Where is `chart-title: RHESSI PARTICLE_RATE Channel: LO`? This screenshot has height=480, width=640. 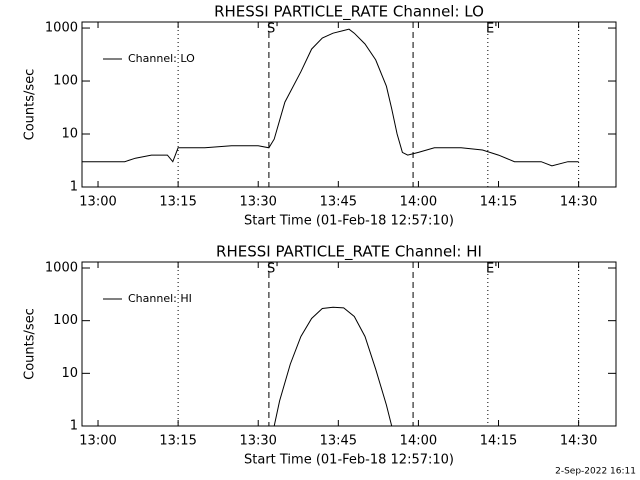
chart-title: RHESSI PARTICLE_RATE Channel: LO is located at coordinates (349, 12).